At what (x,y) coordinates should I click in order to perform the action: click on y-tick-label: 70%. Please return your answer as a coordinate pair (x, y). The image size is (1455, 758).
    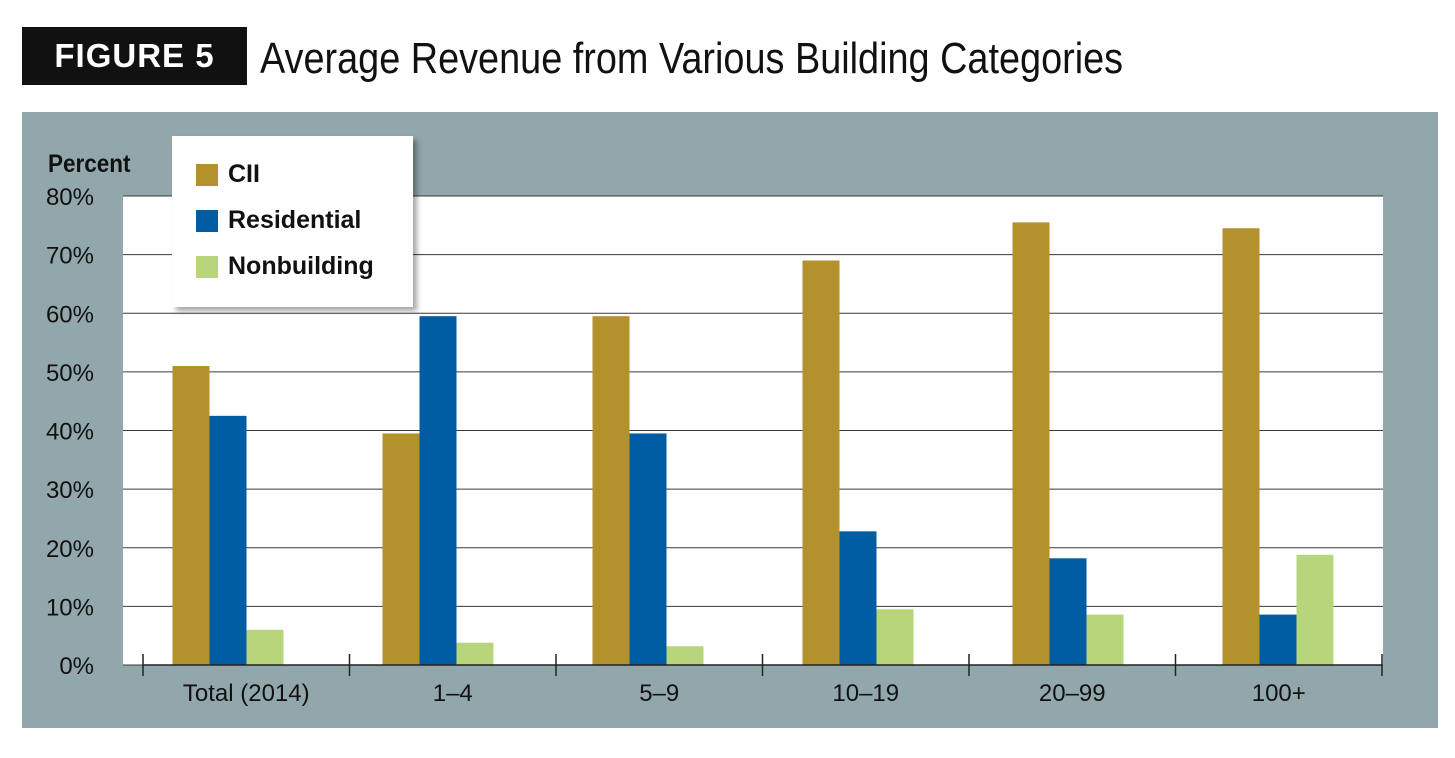
    Looking at the image, I should click on (70, 256).